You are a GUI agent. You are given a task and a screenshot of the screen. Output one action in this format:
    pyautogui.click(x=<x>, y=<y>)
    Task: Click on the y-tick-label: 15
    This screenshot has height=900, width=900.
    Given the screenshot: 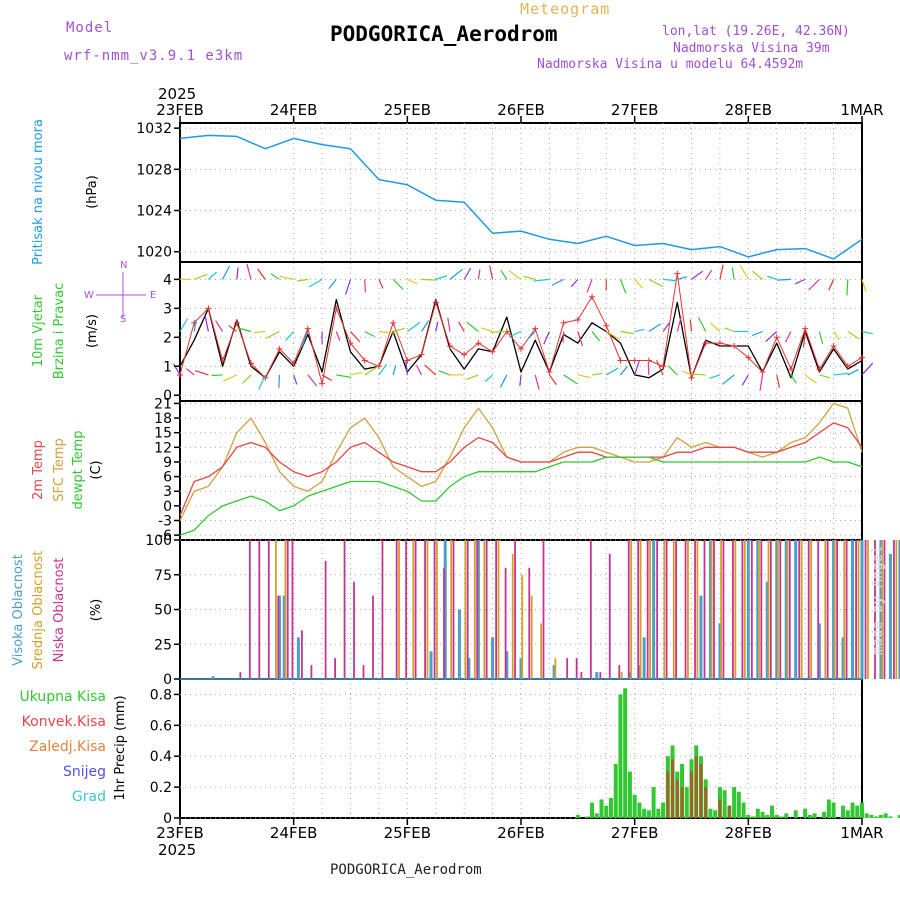 What is the action you would take?
    pyautogui.click(x=163, y=434)
    